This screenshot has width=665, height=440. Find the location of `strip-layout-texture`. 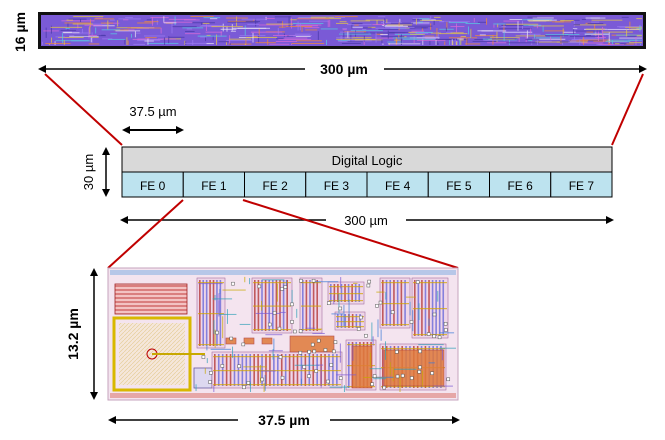

strip-layout-texture is located at coordinates (342, 30).